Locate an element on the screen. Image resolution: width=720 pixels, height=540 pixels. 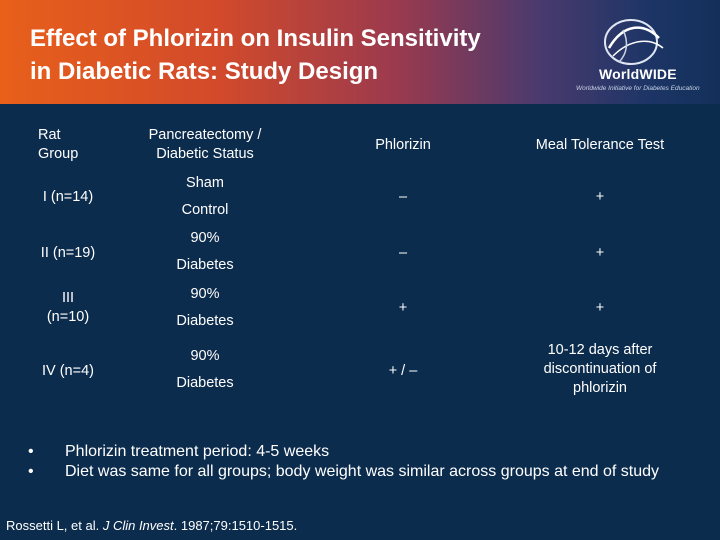
list-item-text: Phlorizin treatment period: 4-5 weeks is located at coordinates (197, 451).